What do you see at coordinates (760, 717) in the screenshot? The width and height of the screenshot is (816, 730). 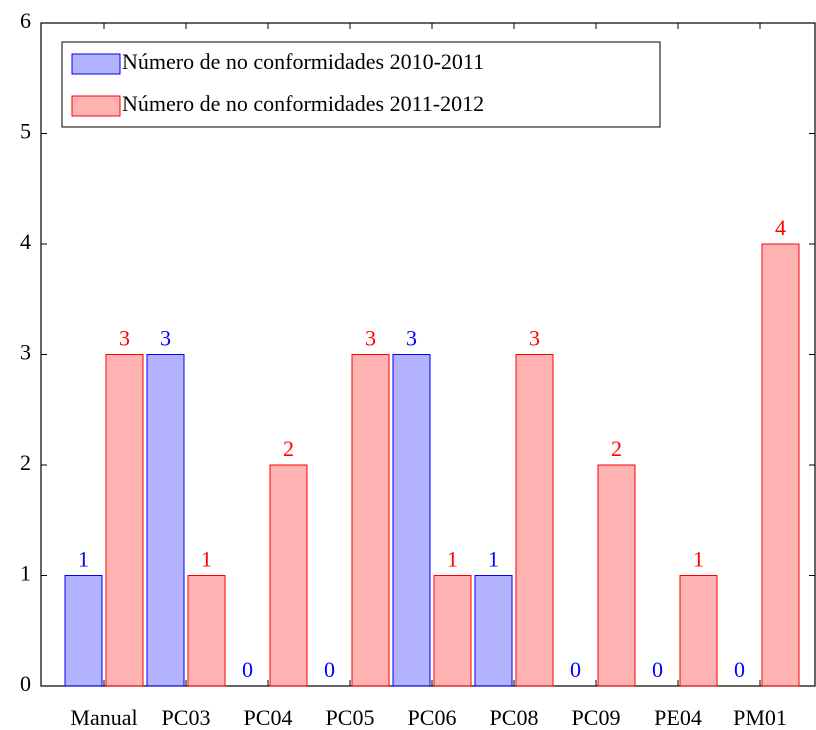 I see `x-tick-label: PM01` at bounding box center [760, 717].